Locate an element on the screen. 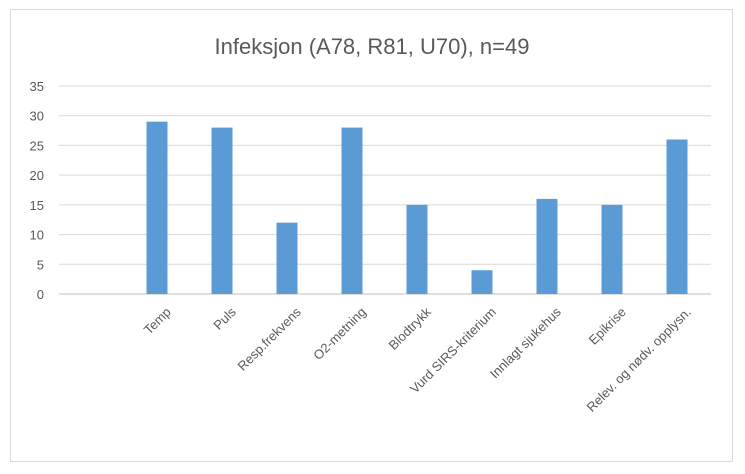  y-axis-ticks: 0 5 10 15 20 25 30 35 is located at coordinates (37, 190).